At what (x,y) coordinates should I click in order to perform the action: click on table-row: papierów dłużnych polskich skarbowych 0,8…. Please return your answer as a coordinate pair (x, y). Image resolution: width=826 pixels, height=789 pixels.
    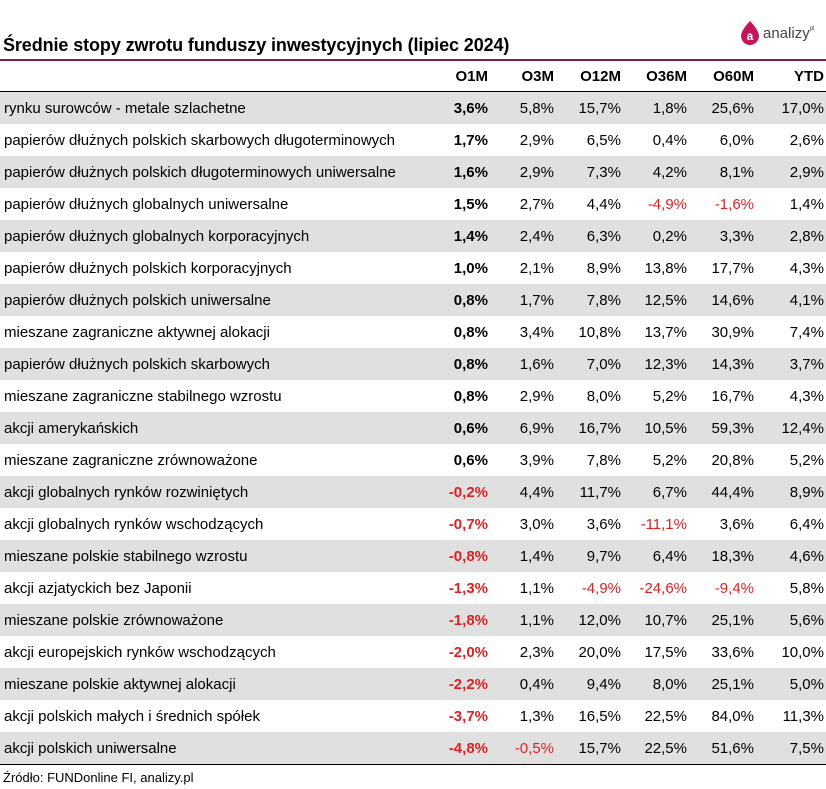
    Looking at the image, I should click on (413, 364).